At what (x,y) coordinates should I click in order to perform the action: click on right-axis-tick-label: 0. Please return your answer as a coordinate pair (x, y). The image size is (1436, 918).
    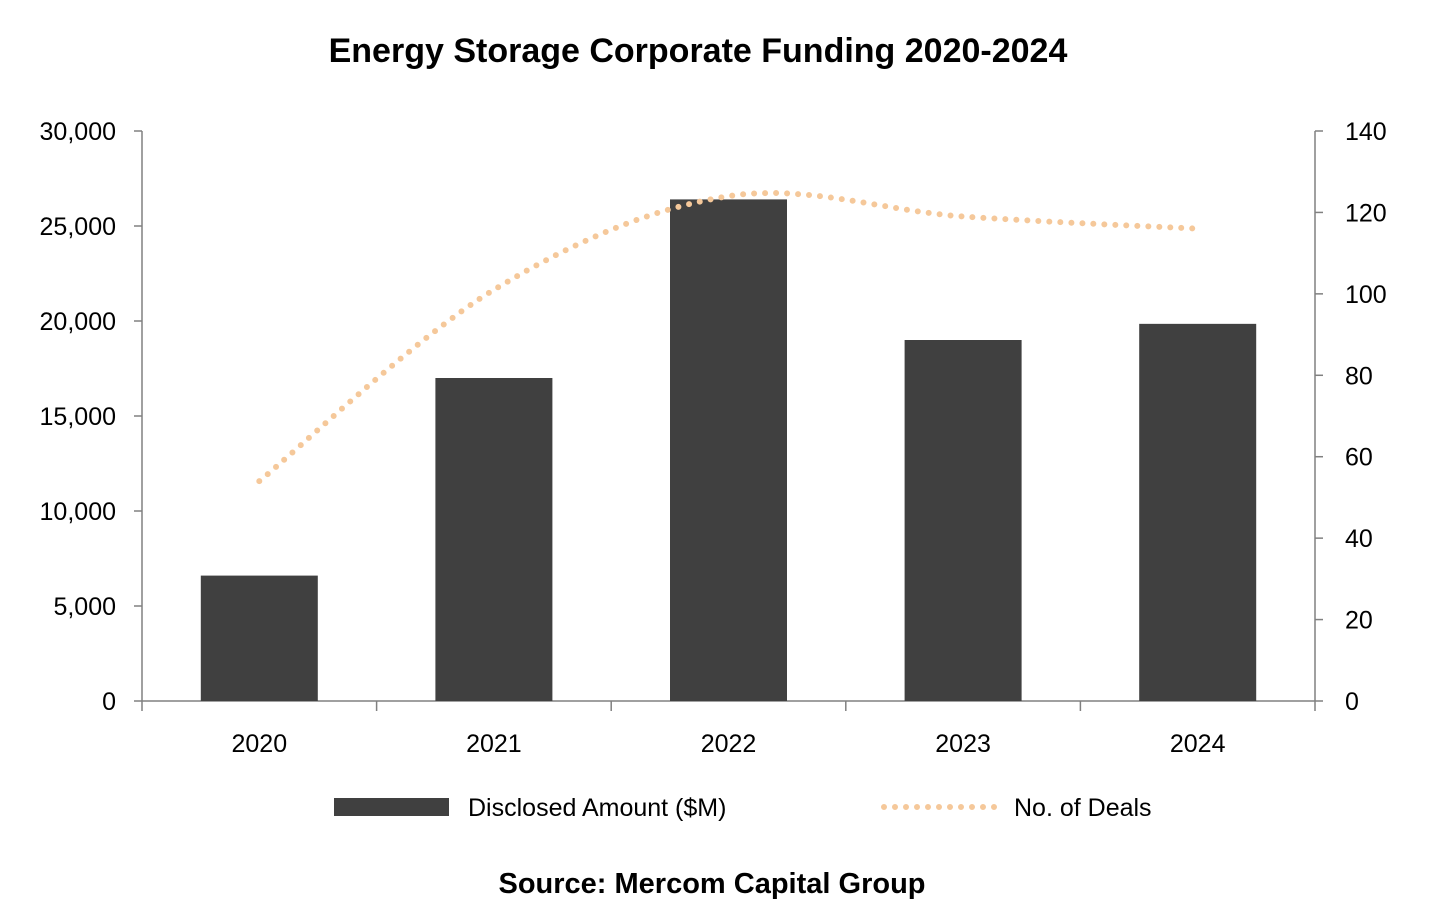
    Looking at the image, I should click on (1352, 702).